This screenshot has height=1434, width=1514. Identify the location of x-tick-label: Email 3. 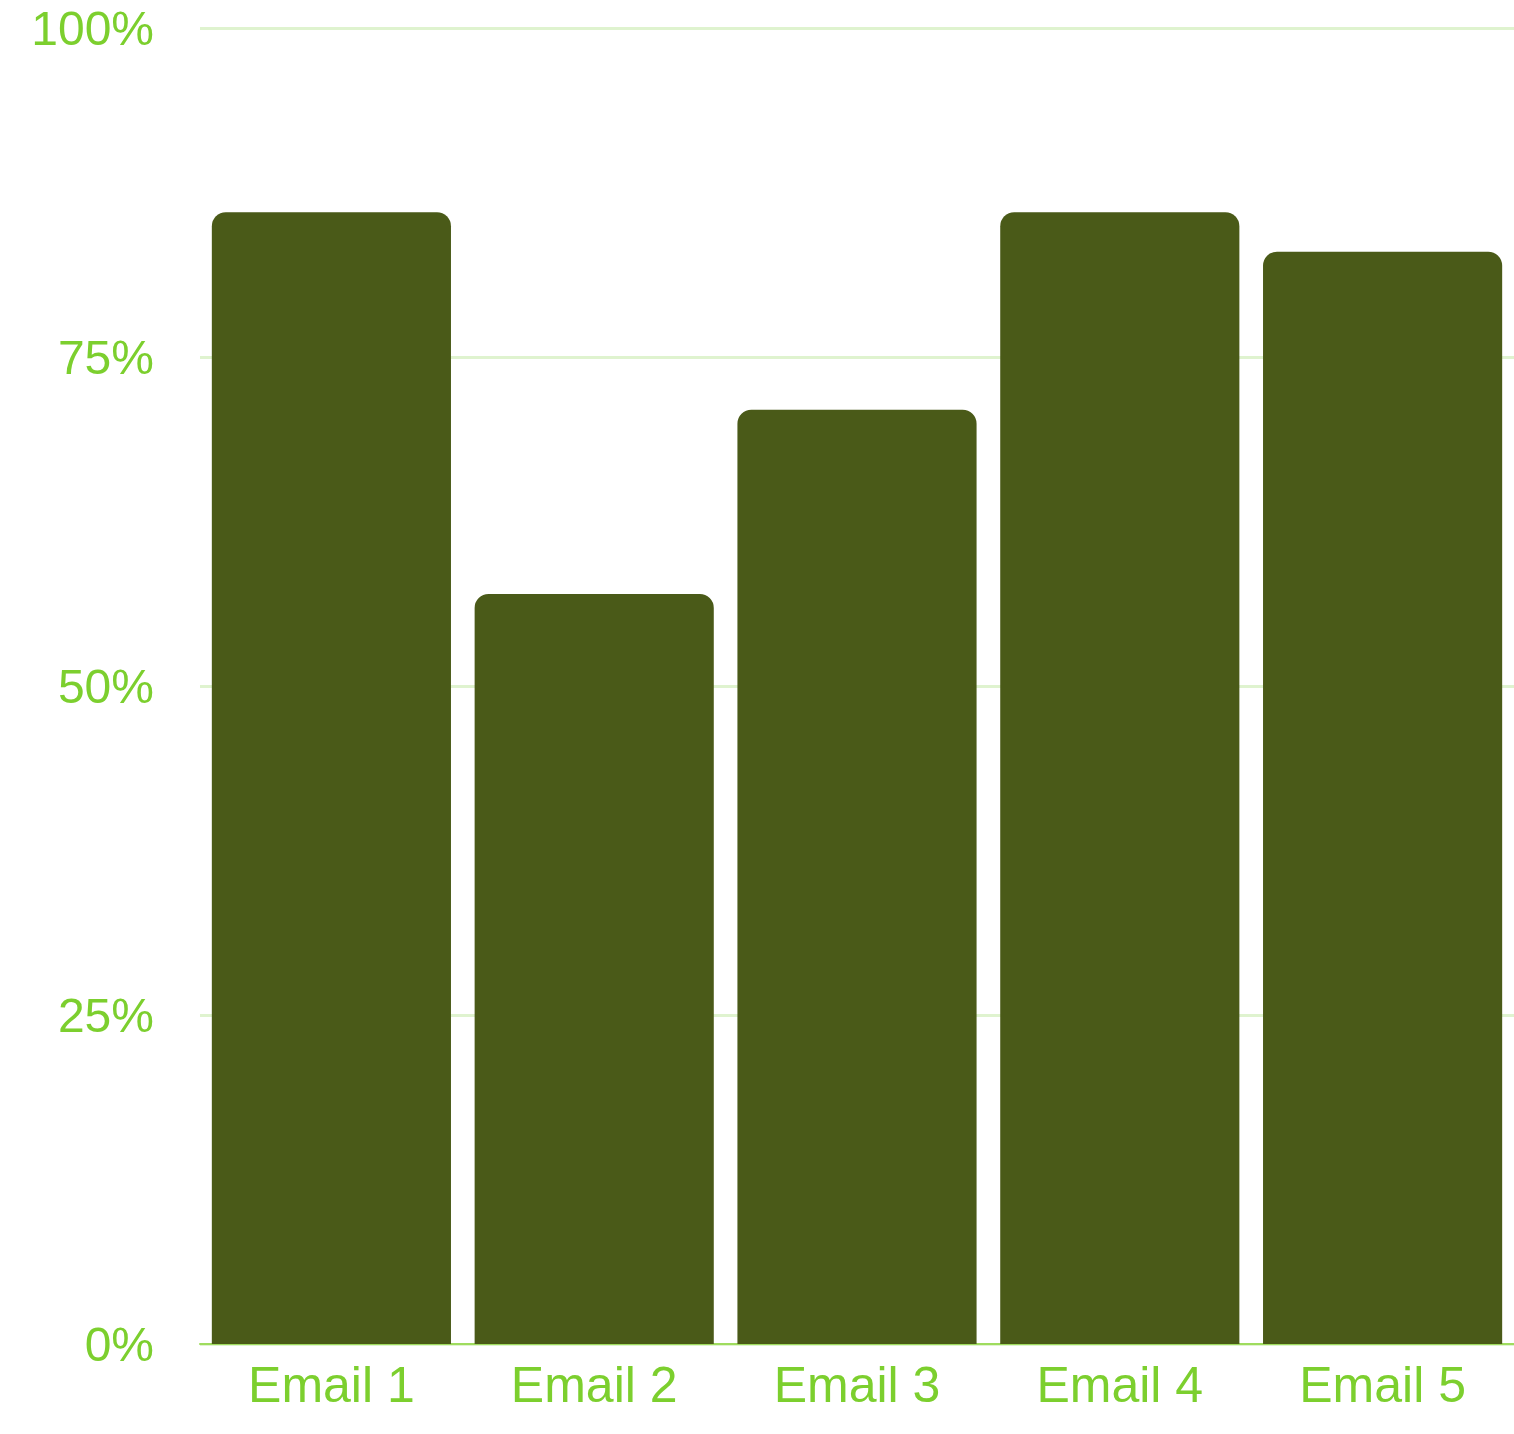
(857, 1385).